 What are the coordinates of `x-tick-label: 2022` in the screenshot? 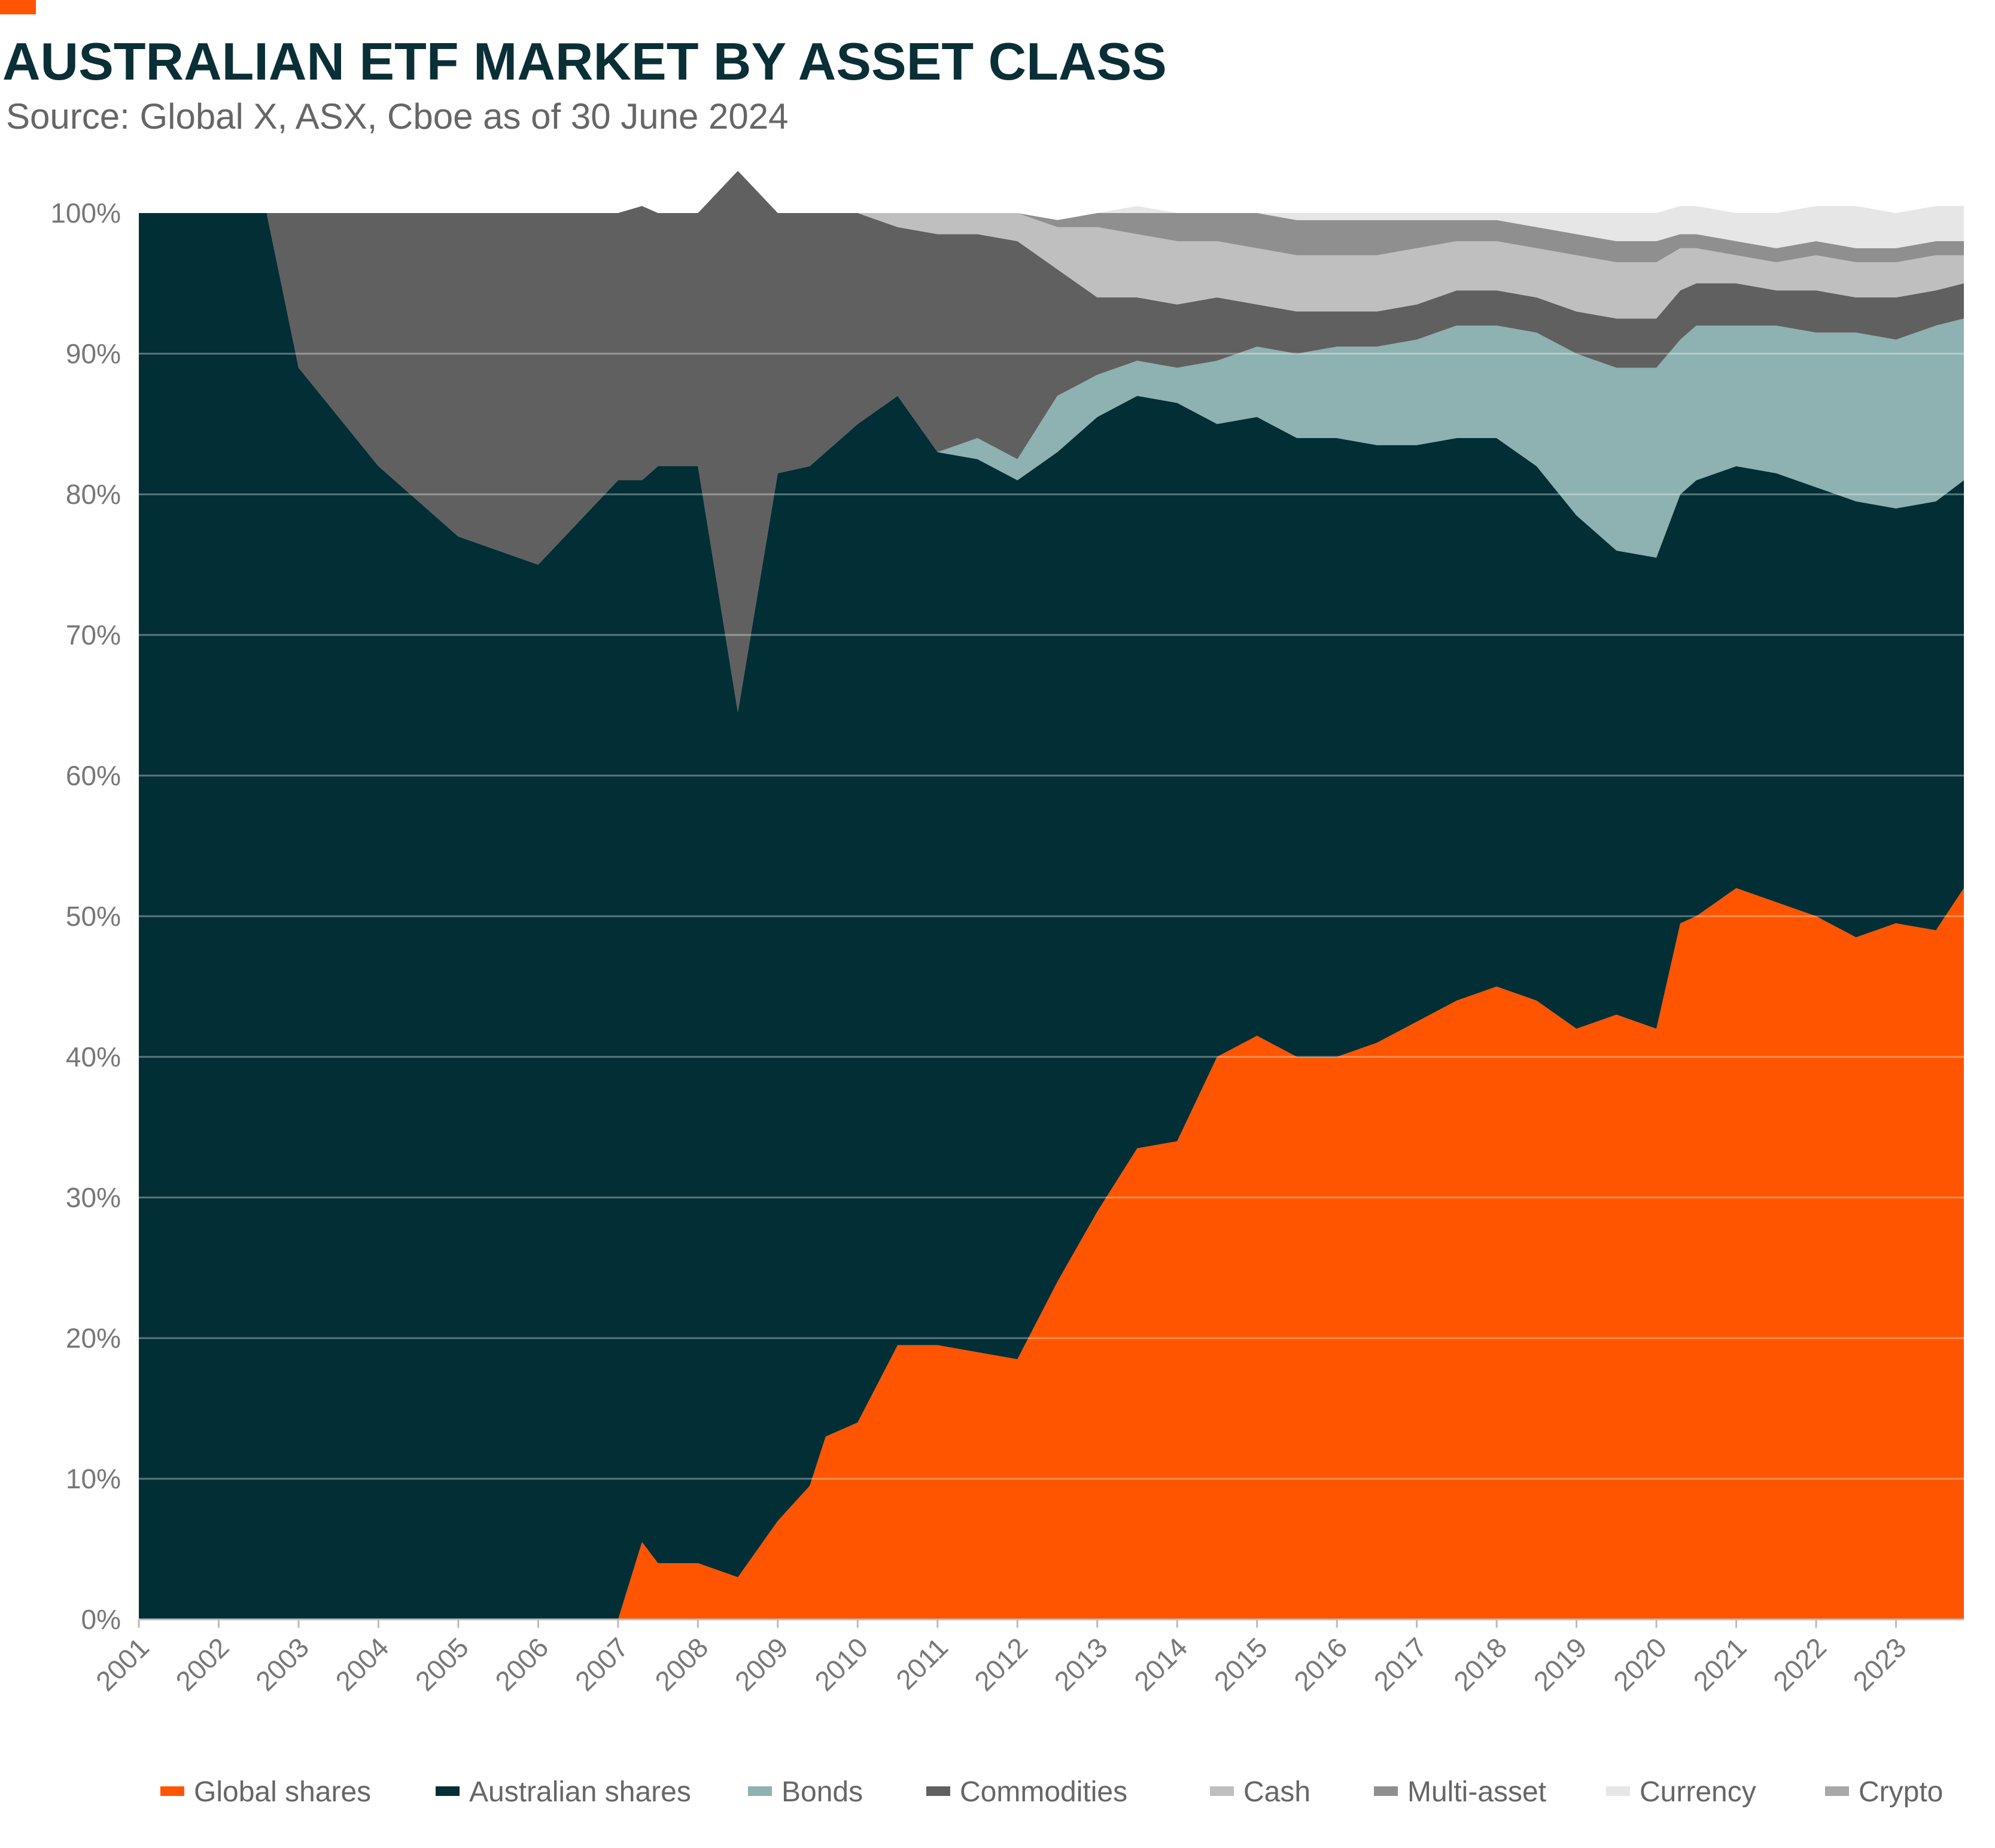 It's located at (1800, 1664).